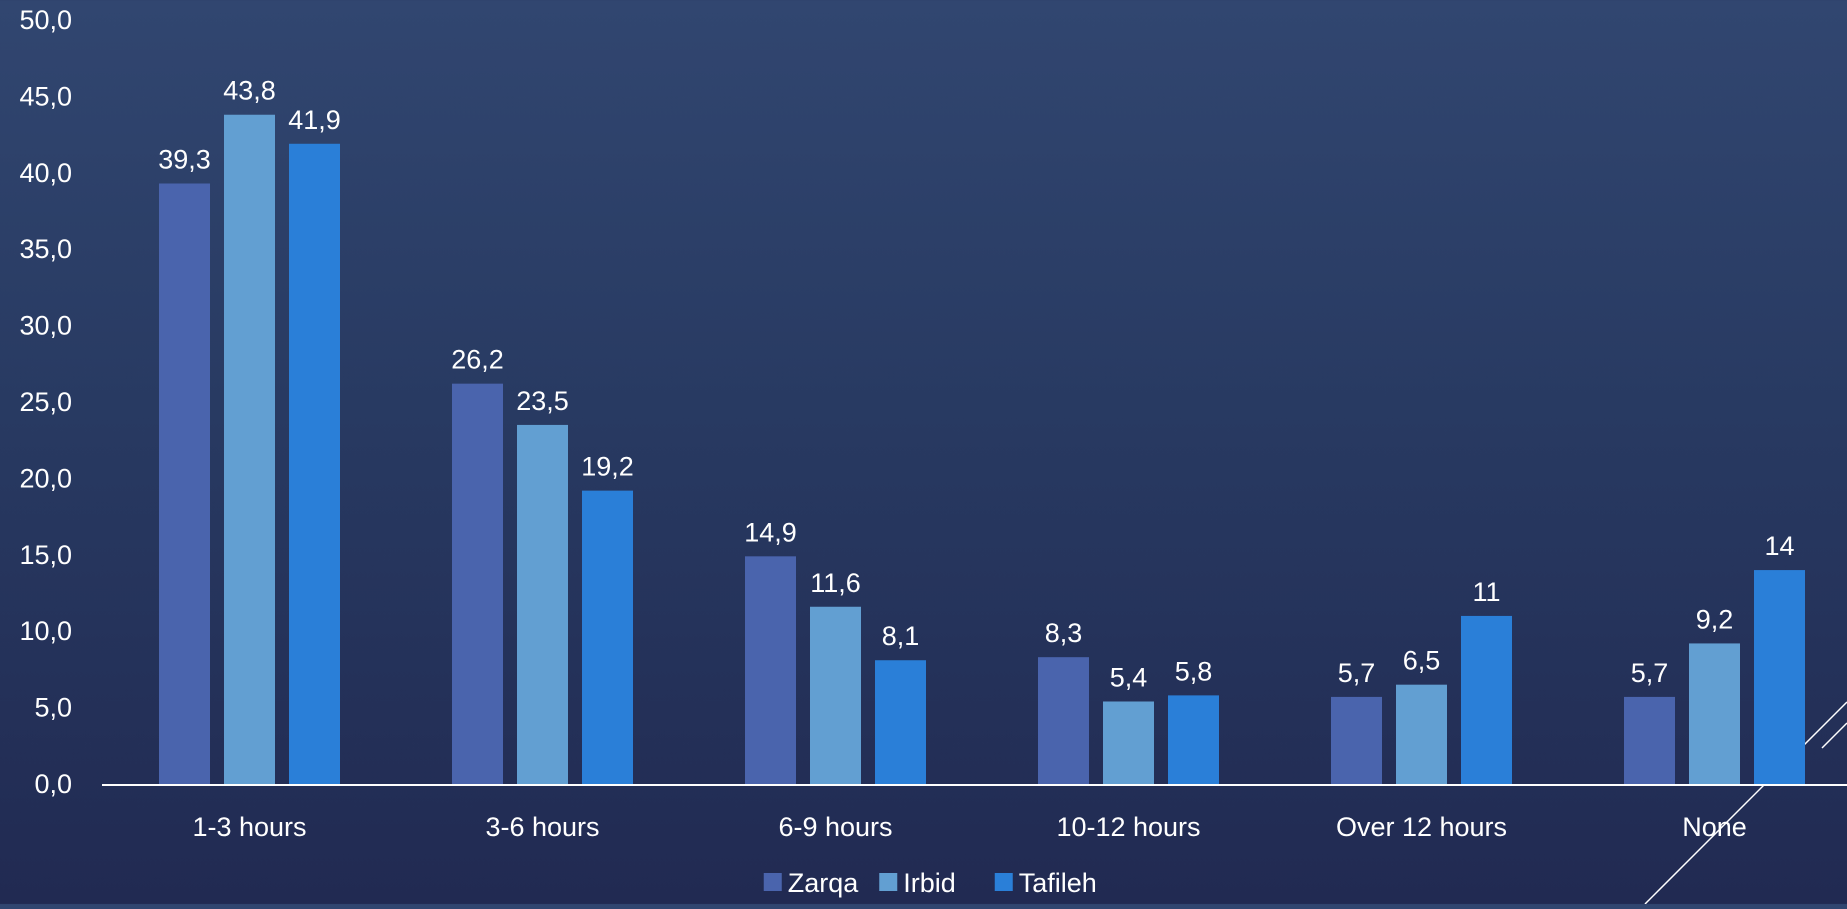  What do you see at coordinates (824, 883) in the screenshot?
I see `legend-label: Zarqa` at bounding box center [824, 883].